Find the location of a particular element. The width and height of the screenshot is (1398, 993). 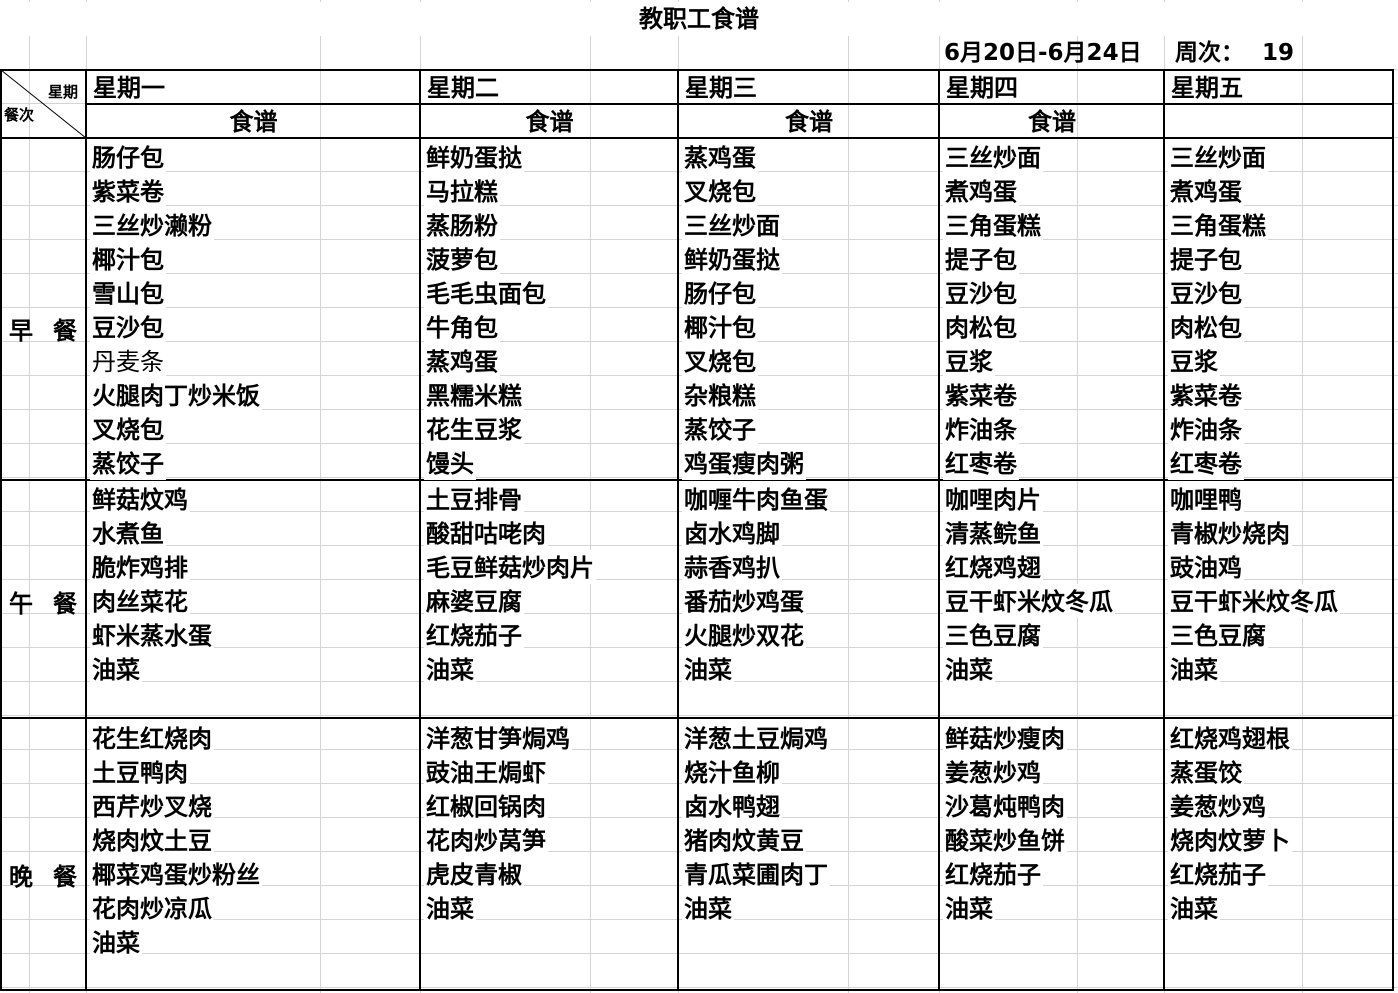

dish-item: 馒头 is located at coordinates (450, 463).